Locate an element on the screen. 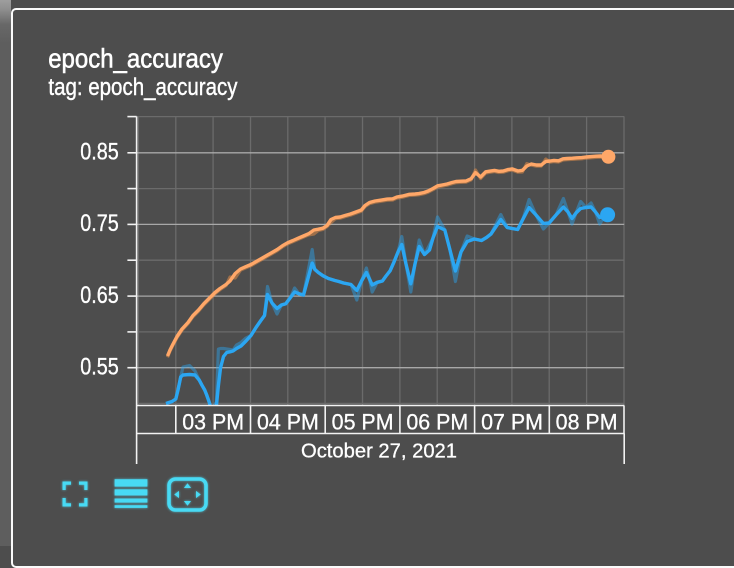  svg-text: October 27, 2021 is located at coordinates (379, 452).